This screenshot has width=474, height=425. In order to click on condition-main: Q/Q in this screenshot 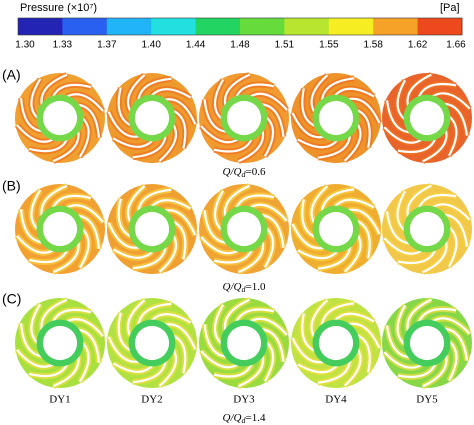, I will do `click(232, 418)`.